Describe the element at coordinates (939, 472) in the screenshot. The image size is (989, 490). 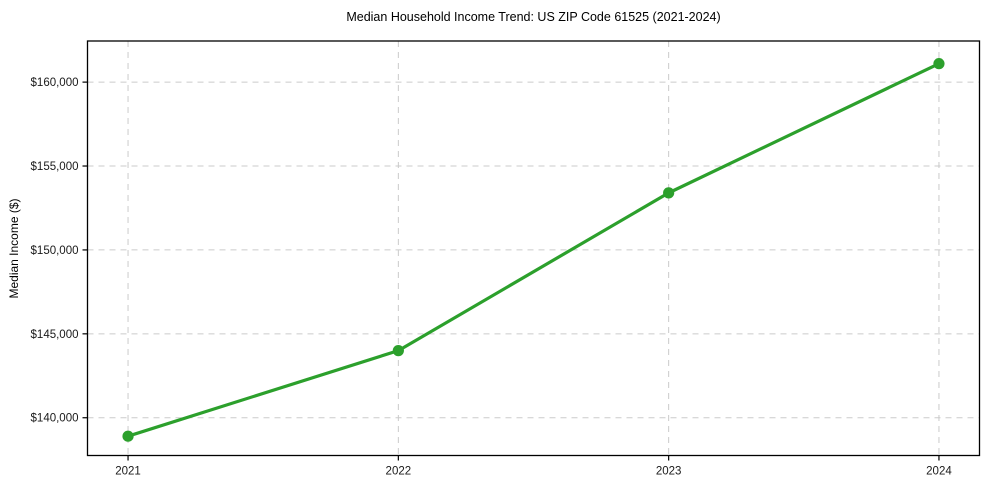
I see `x-tick-label: 2024` at that location.